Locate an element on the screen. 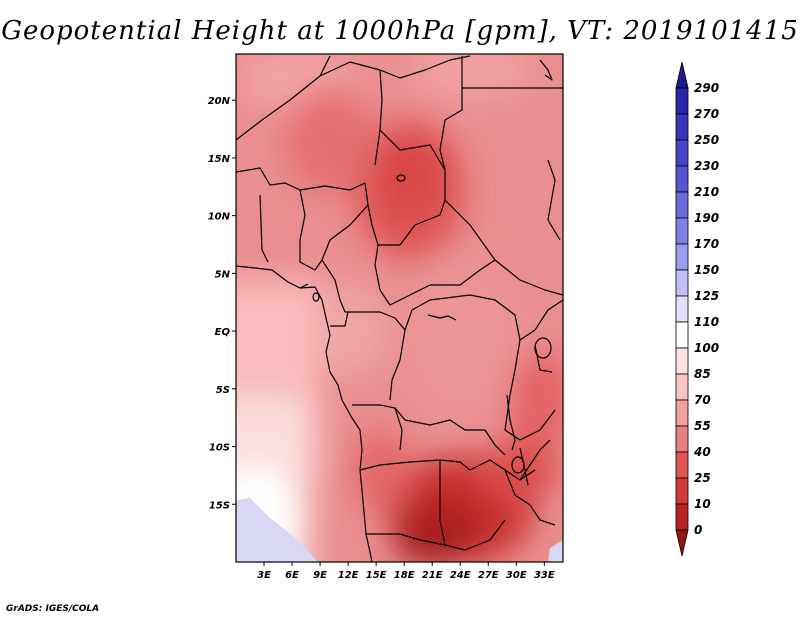  colorbar-label: 110 is located at coordinates (706, 322).